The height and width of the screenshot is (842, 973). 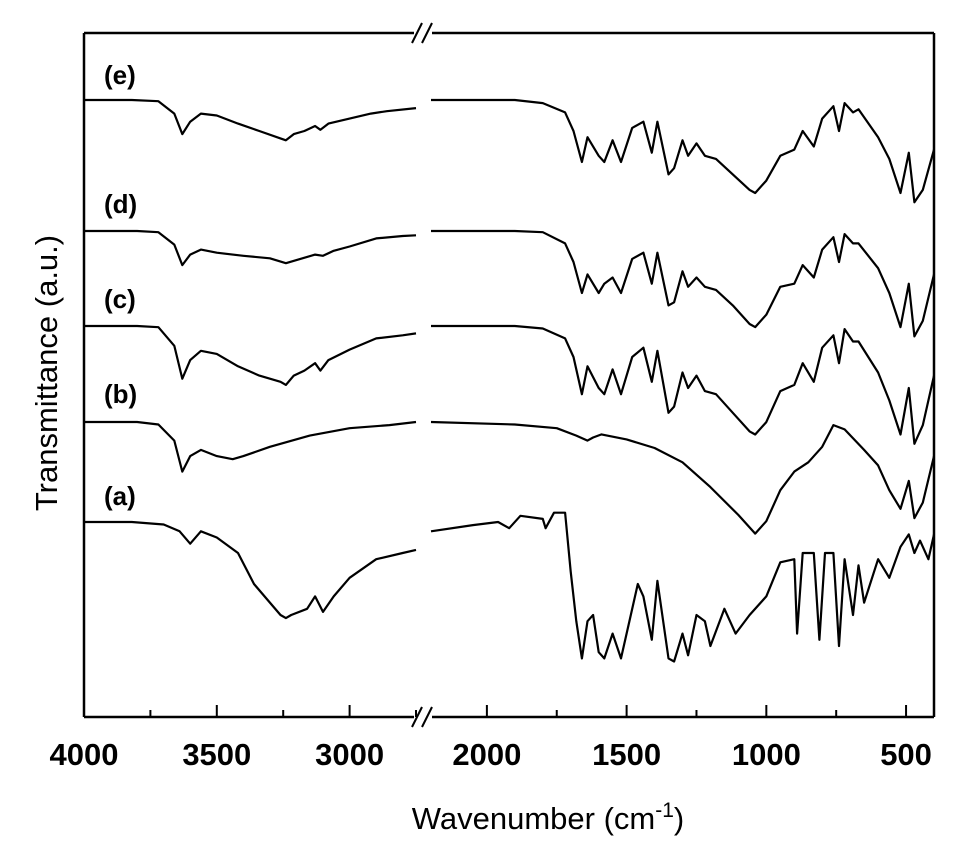 I want to click on spectrum-a-right, so click(x=683, y=587).